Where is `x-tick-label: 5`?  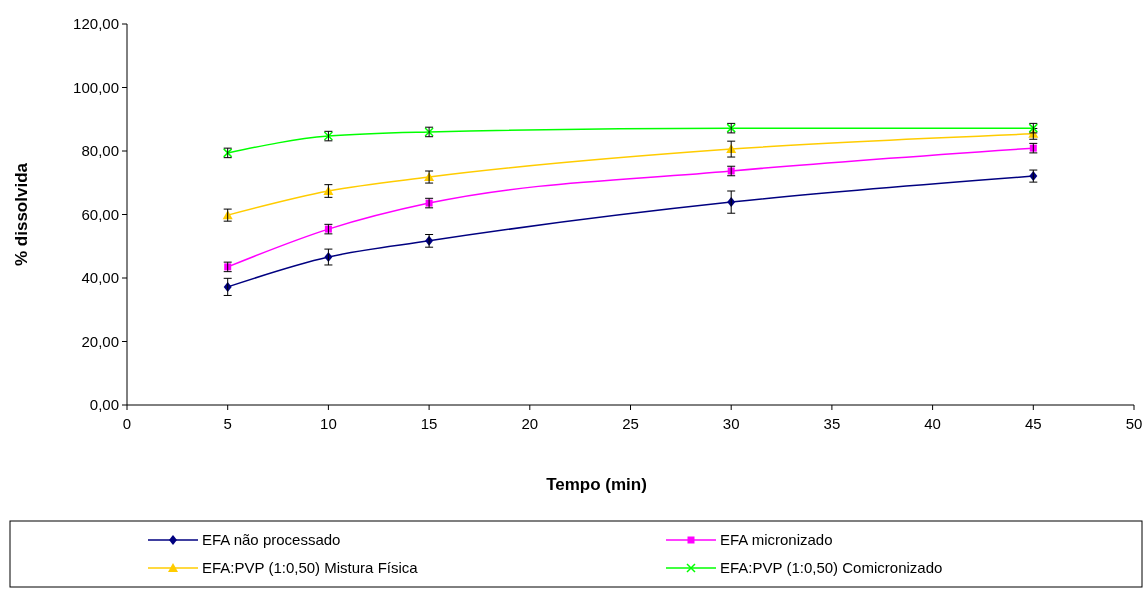 x-tick-label: 5 is located at coordinates (227, 423).